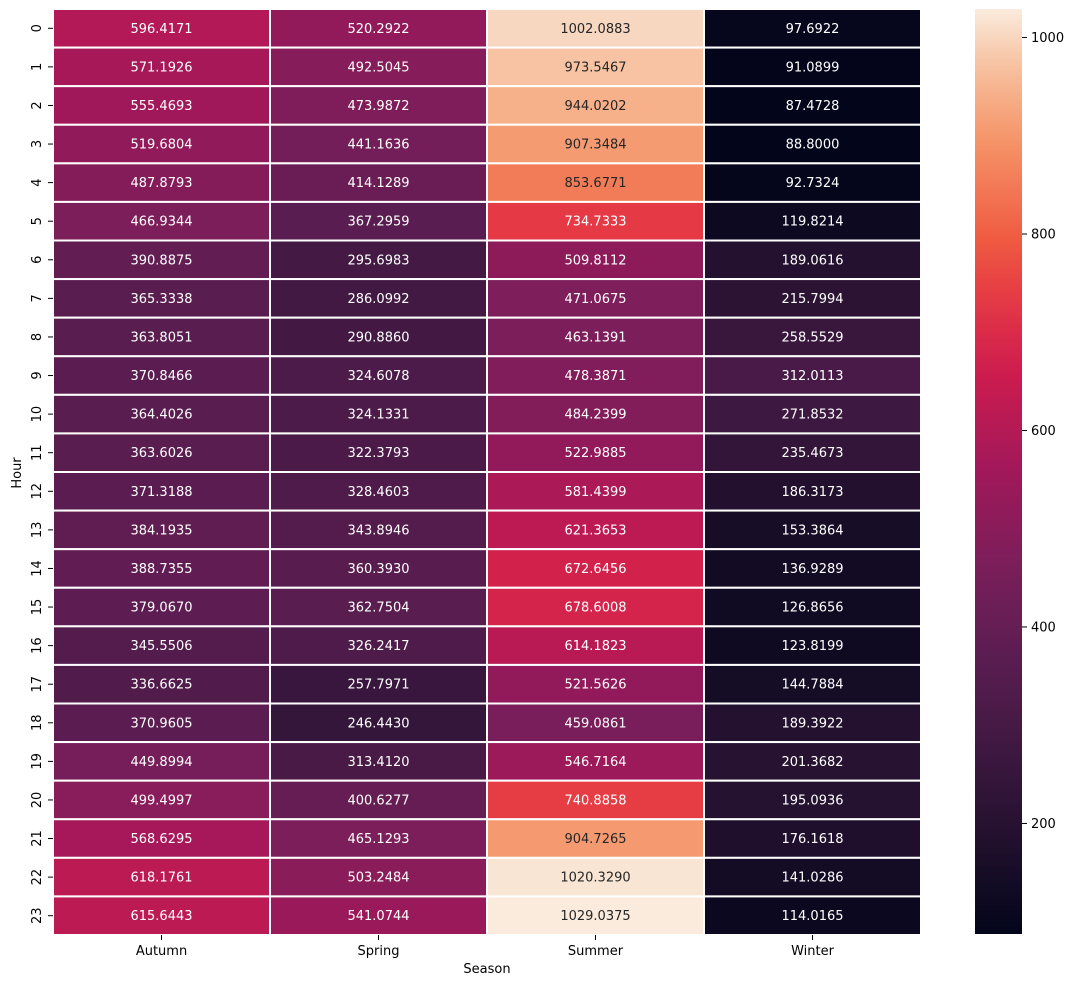 This screenshot has width=1076, height=987. Describe the element at coordinates (37, 375) in the screenshot. I see `y-tick-label: 9` at that location.